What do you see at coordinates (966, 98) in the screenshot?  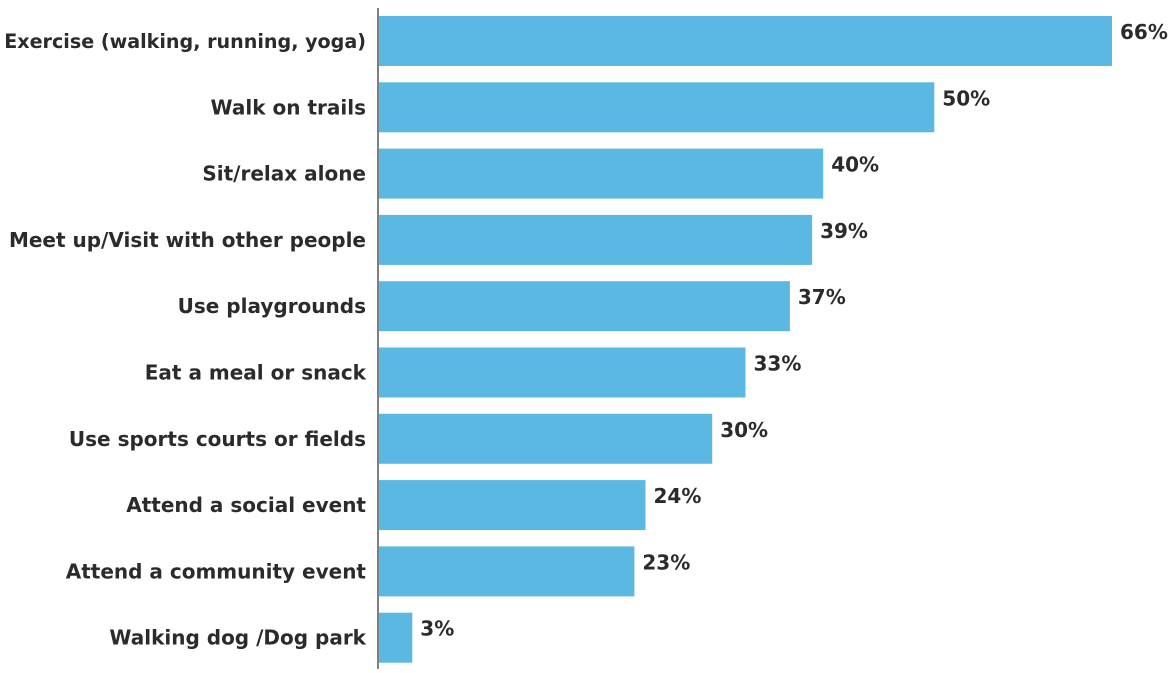 I see `value-label-2: 50%` at bounding box center [966, 98].